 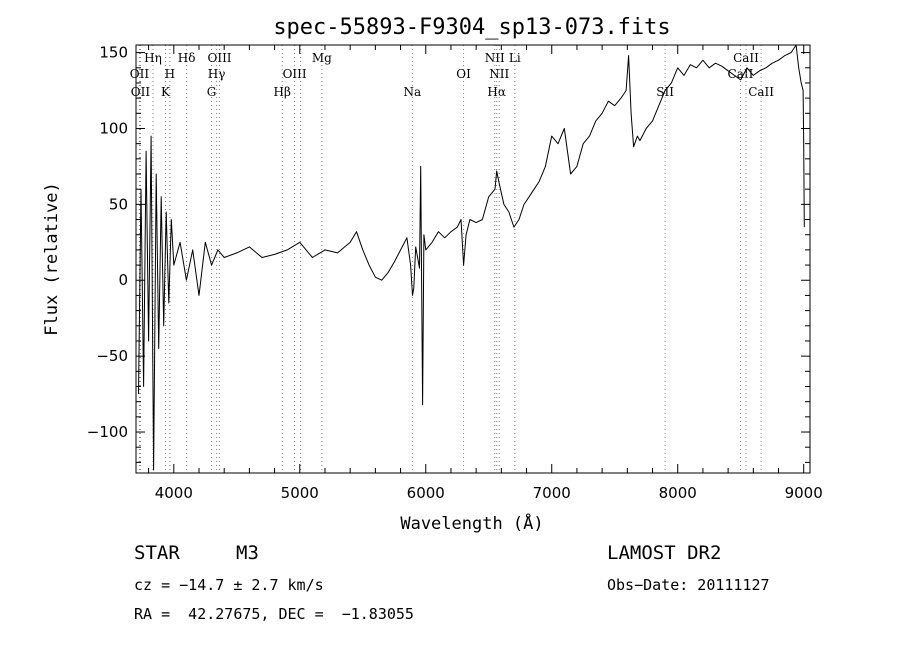 What do you see at coordinates (187, 58) in the screenshot?
I see `spectral-line-label: Hδ` at bounding box center [187, 58].